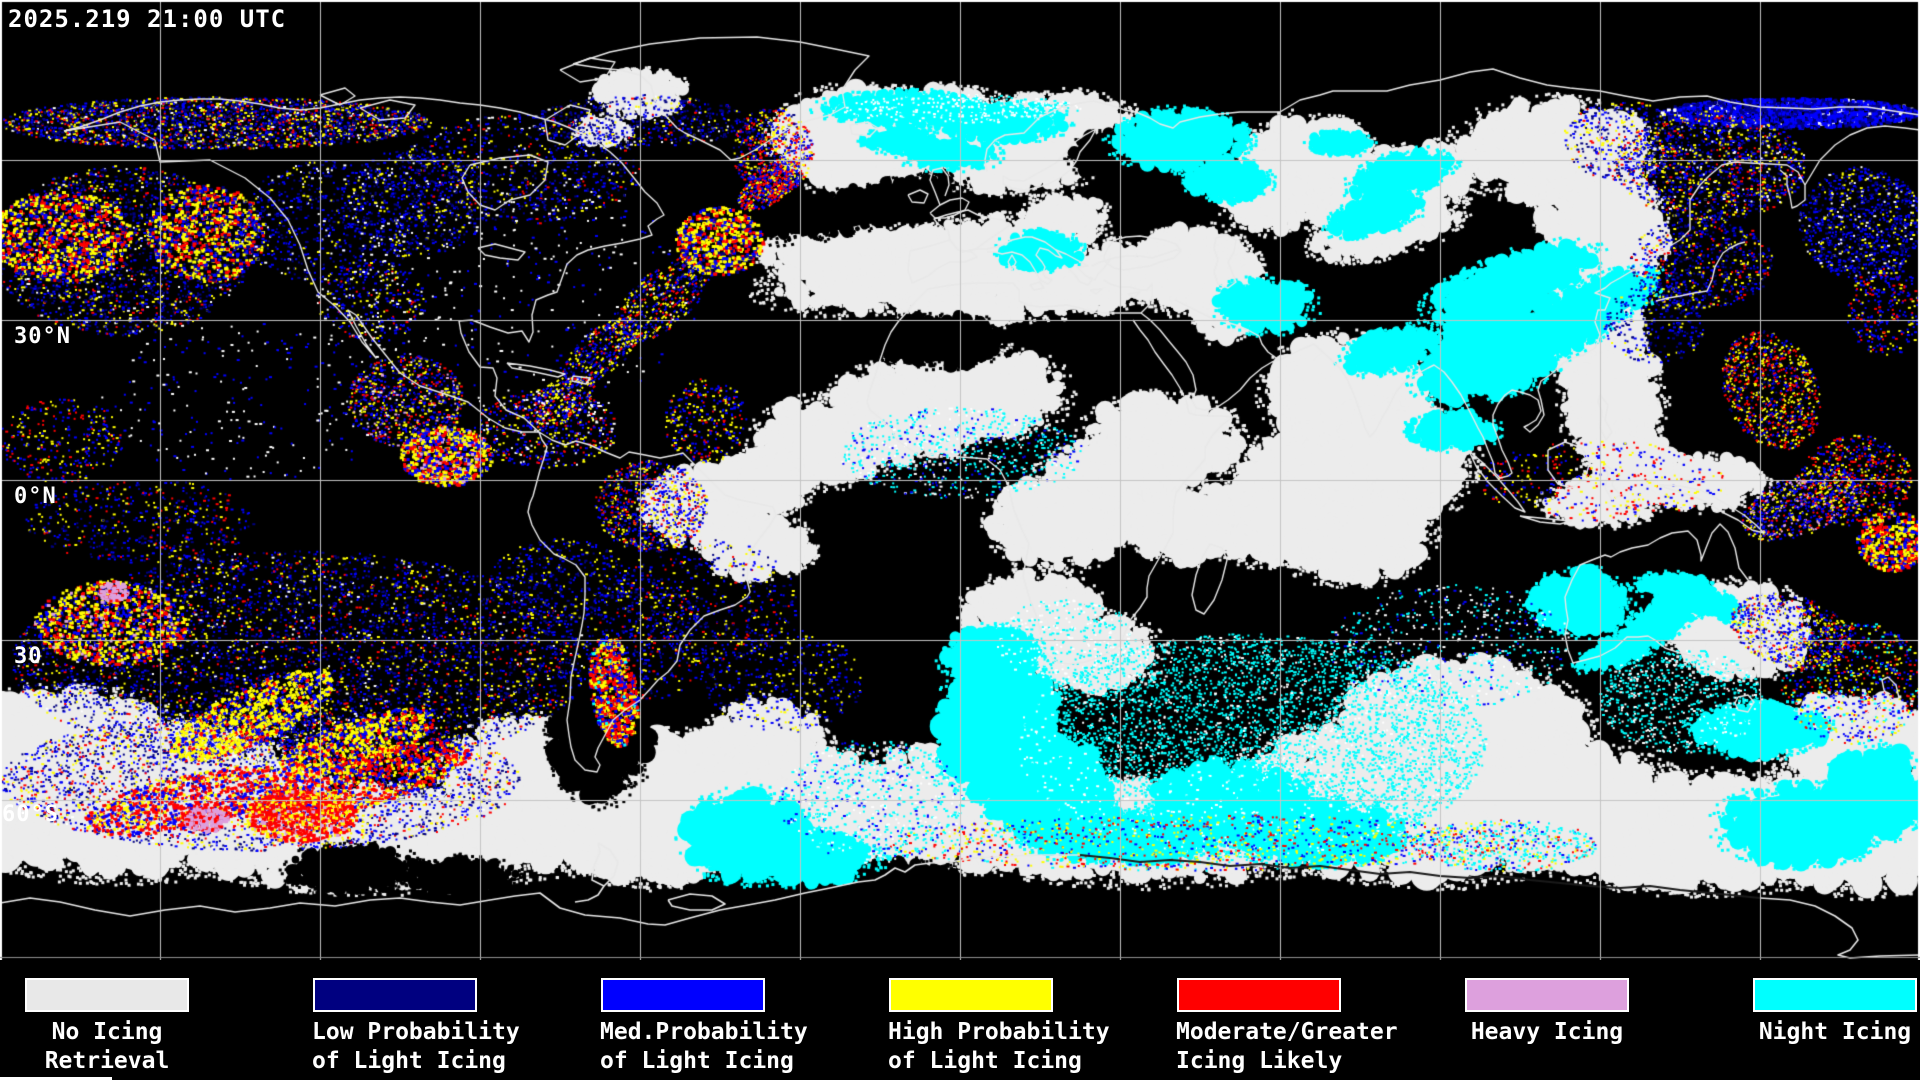  Describe the element at coordinates (56, 1078) in the screenshot. I see `bottom-border-segment` at that location.